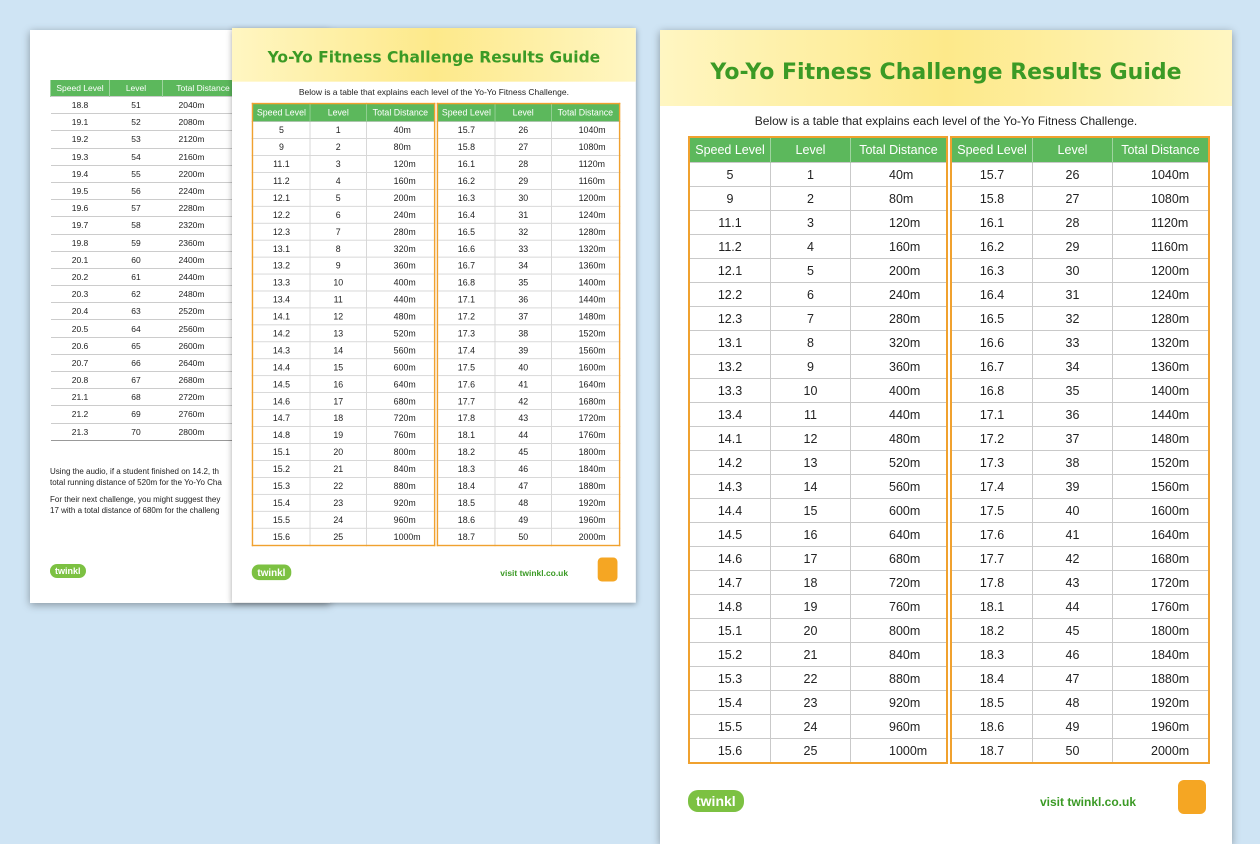 Image resolution: width=1260 pixels, height=844 pixels. I want to click on table-cell: 50, so click(523, 536).